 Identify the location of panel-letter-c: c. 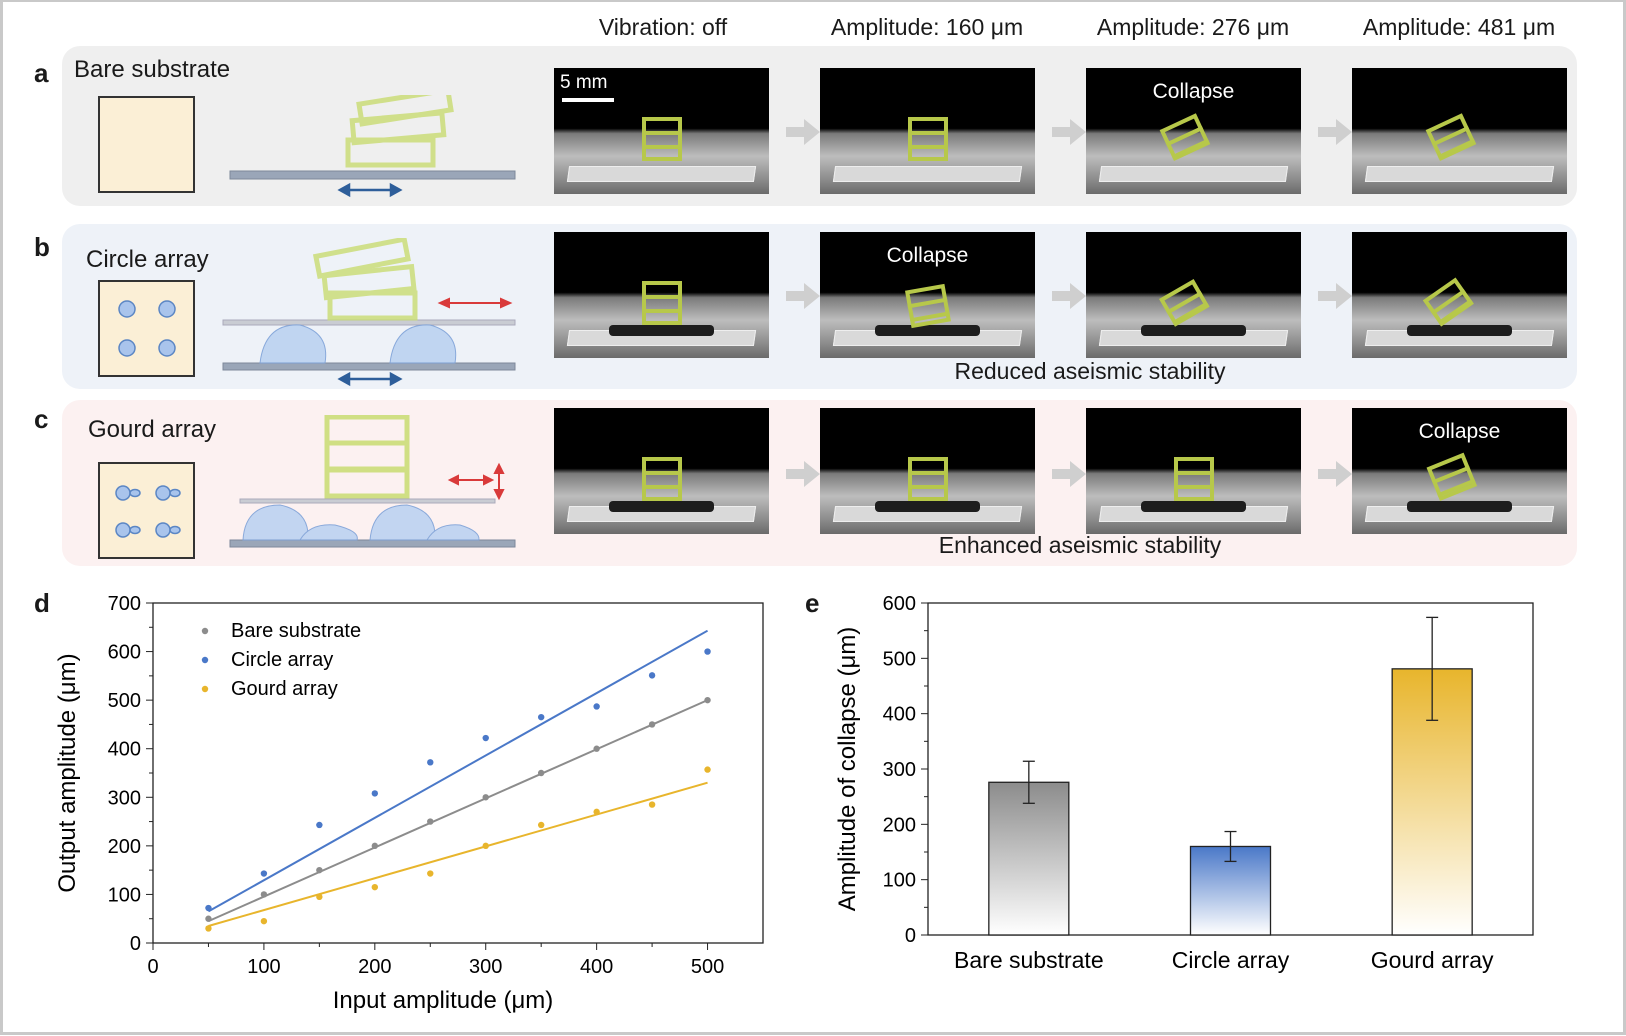
(41, 419).